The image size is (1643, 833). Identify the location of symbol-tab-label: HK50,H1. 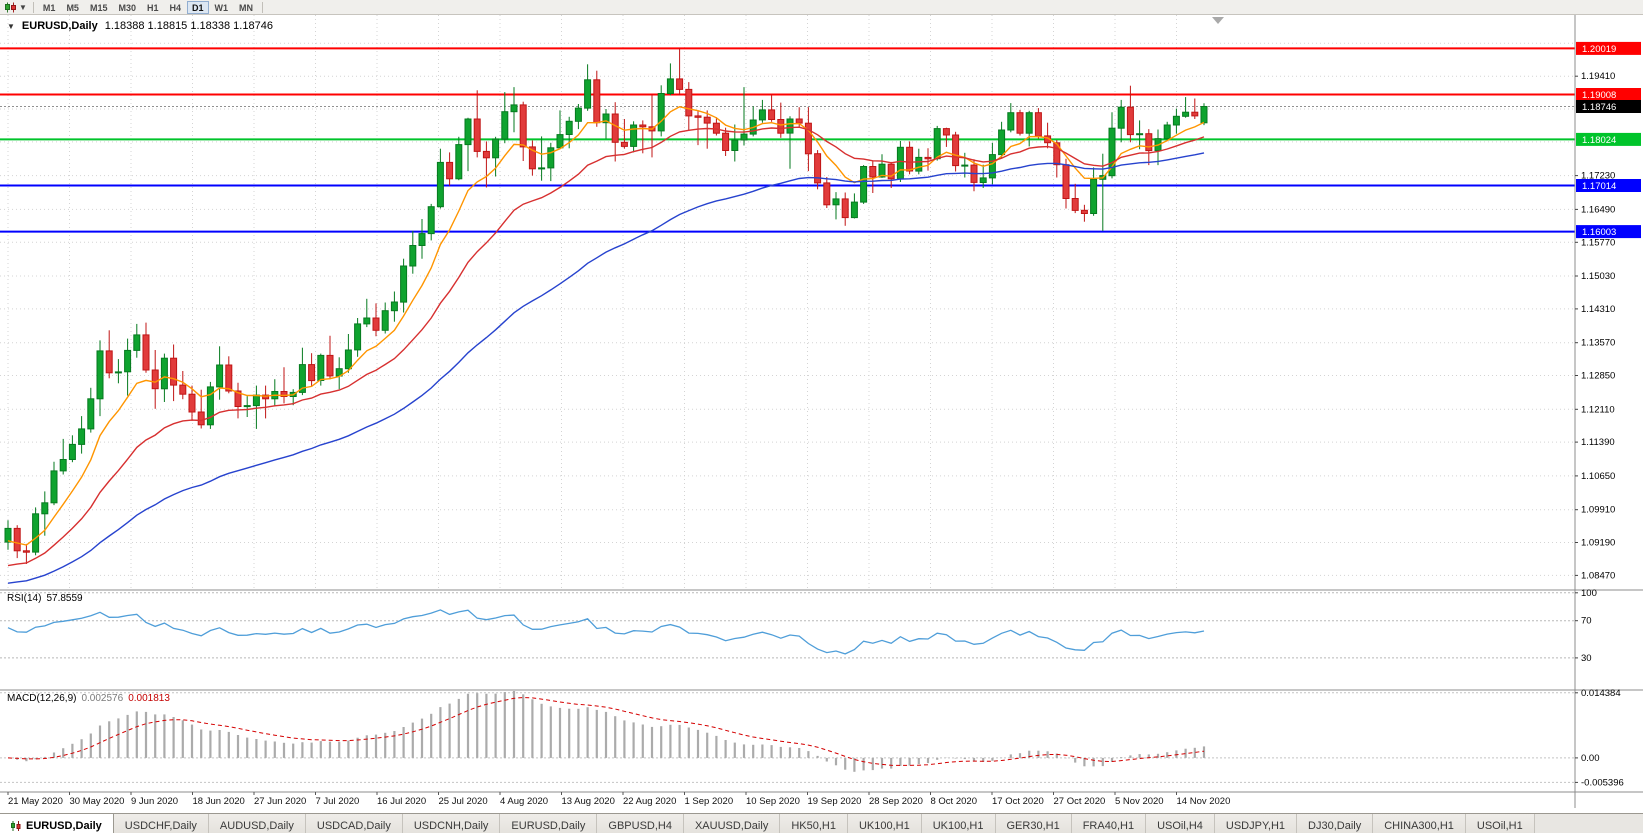
(813, 826).